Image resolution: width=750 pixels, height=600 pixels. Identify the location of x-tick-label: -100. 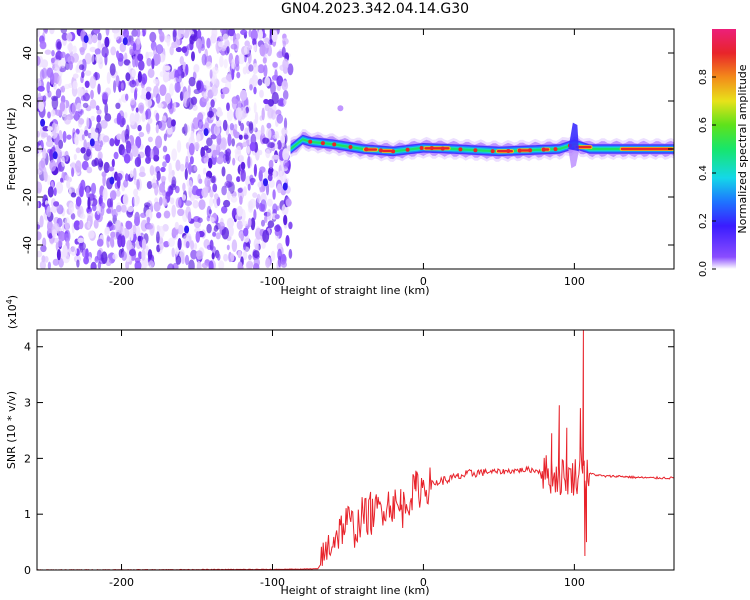
(272, 281).